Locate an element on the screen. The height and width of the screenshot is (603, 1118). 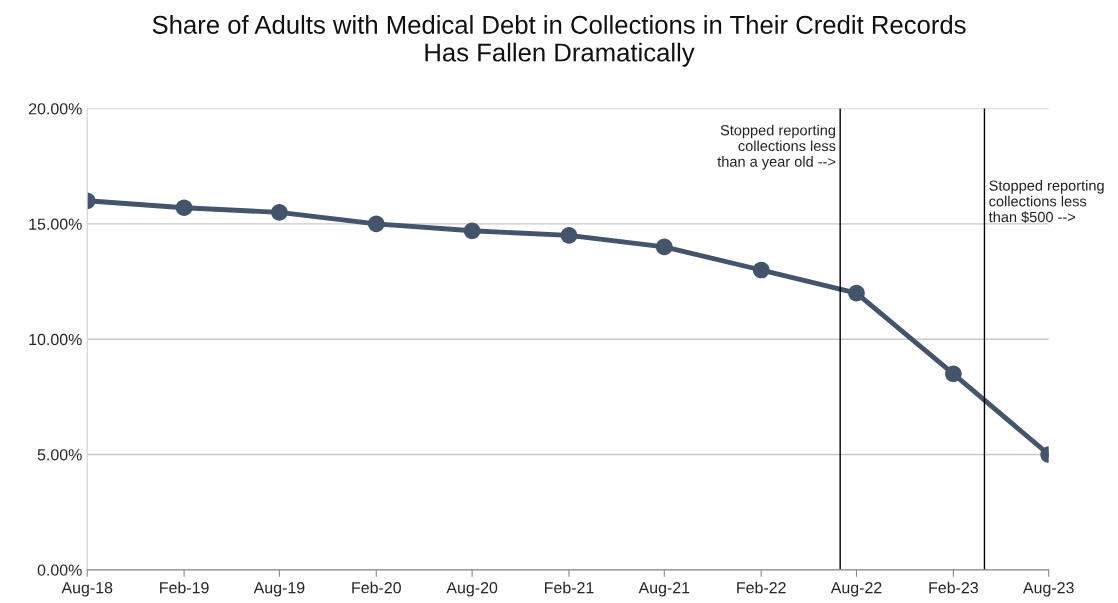
y-tick-label: 10.00% is located at coordinates (55, 339).